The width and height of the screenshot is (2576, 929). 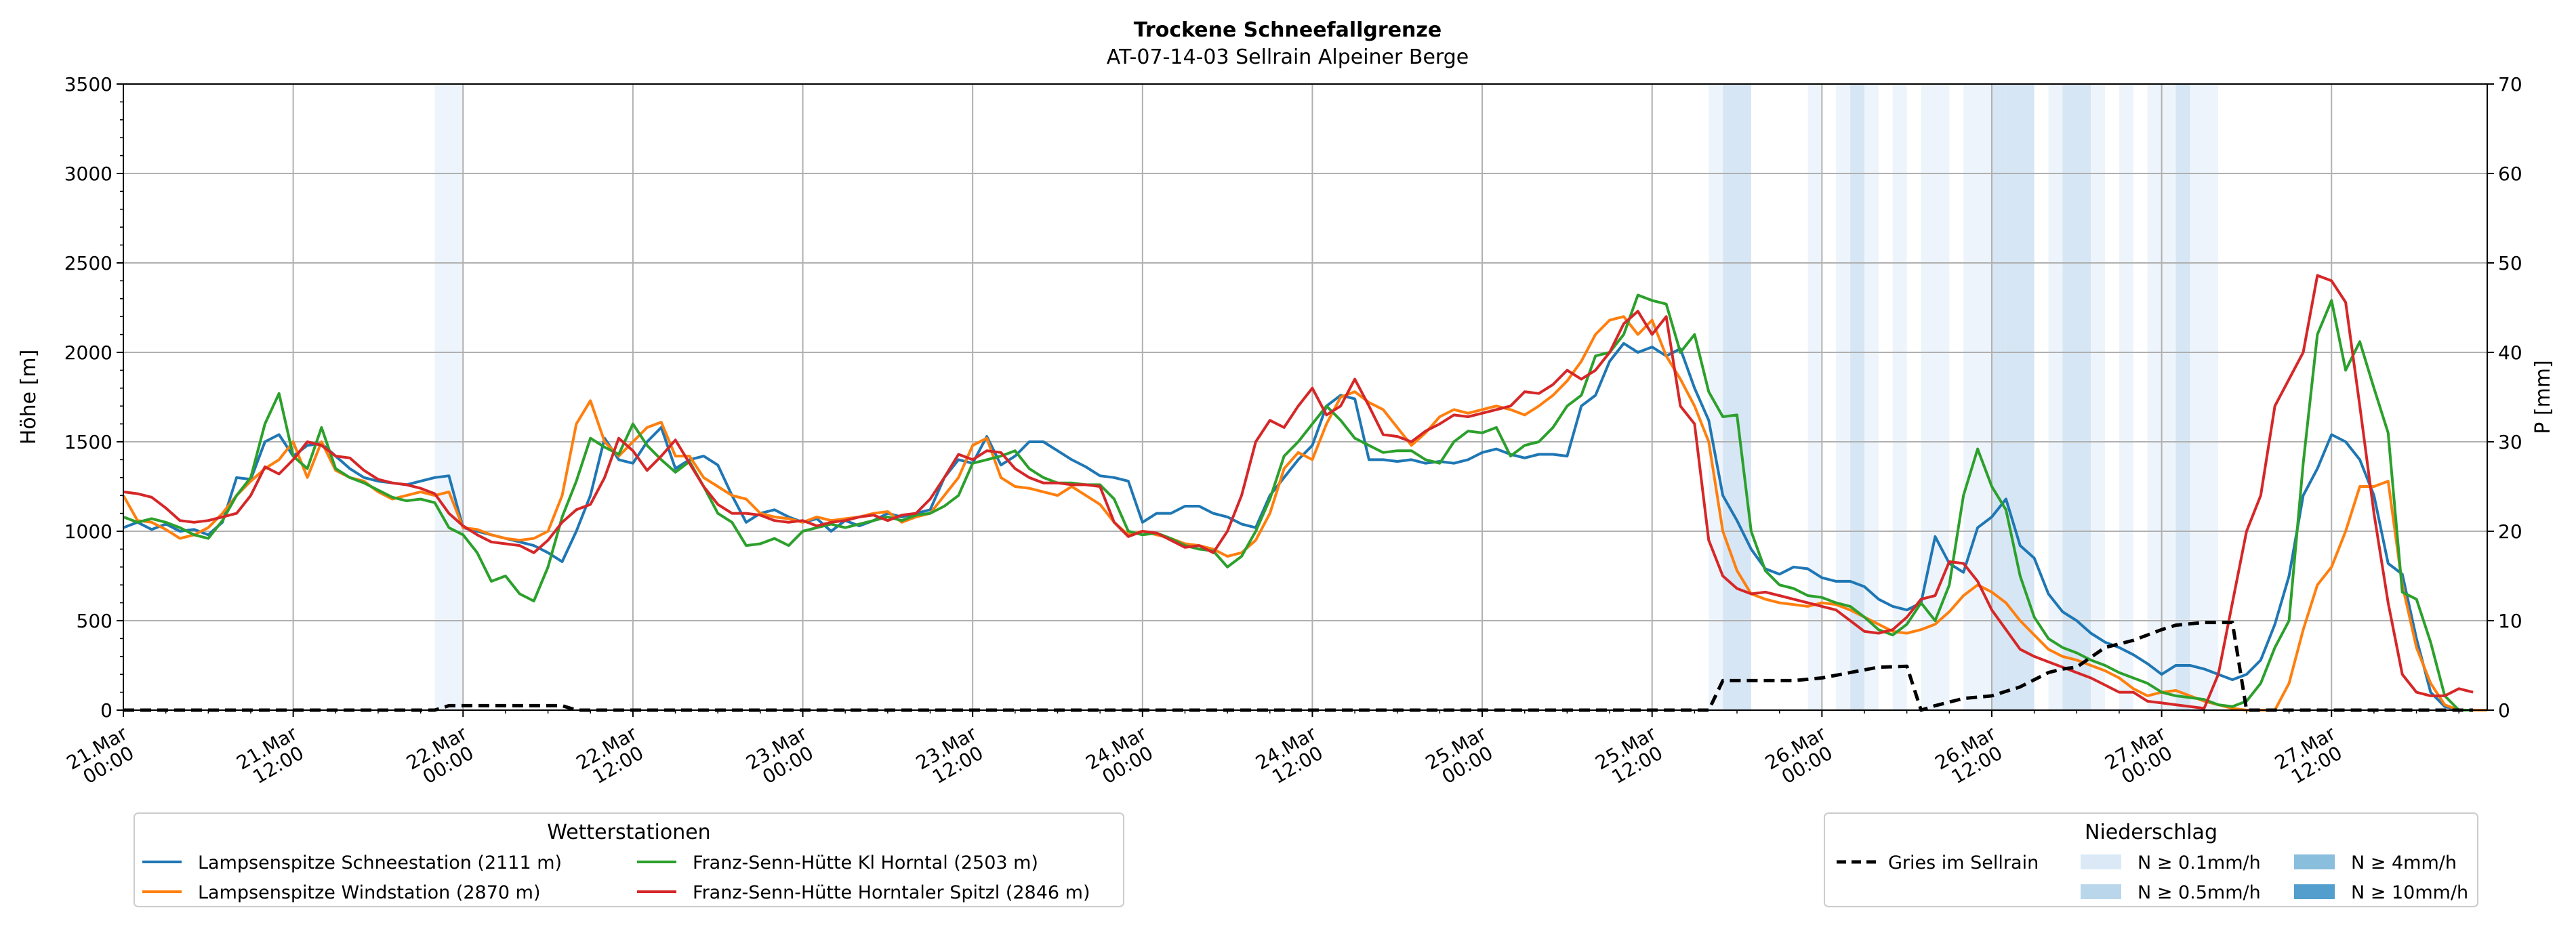 What do you see at coordinates (2510, 621) in the screenshot?
I see `y2-tick-label: 10` at bounding box center [2510, 621].